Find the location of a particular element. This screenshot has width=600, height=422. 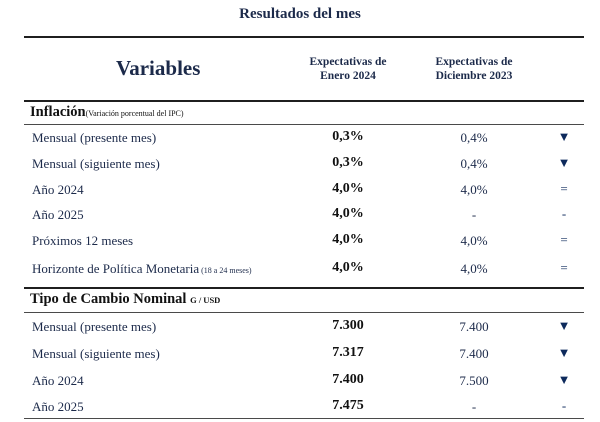

row-label: Próximos 12 meses is located at coordinates (83, 240).